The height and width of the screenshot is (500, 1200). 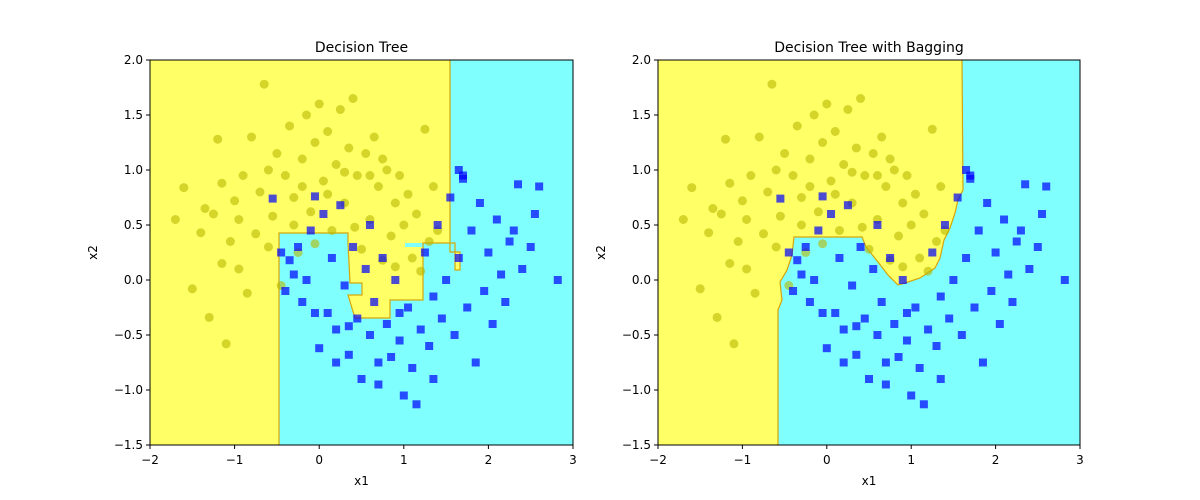 I want to click on decision-boundary-left, so click(x=369, y=252).